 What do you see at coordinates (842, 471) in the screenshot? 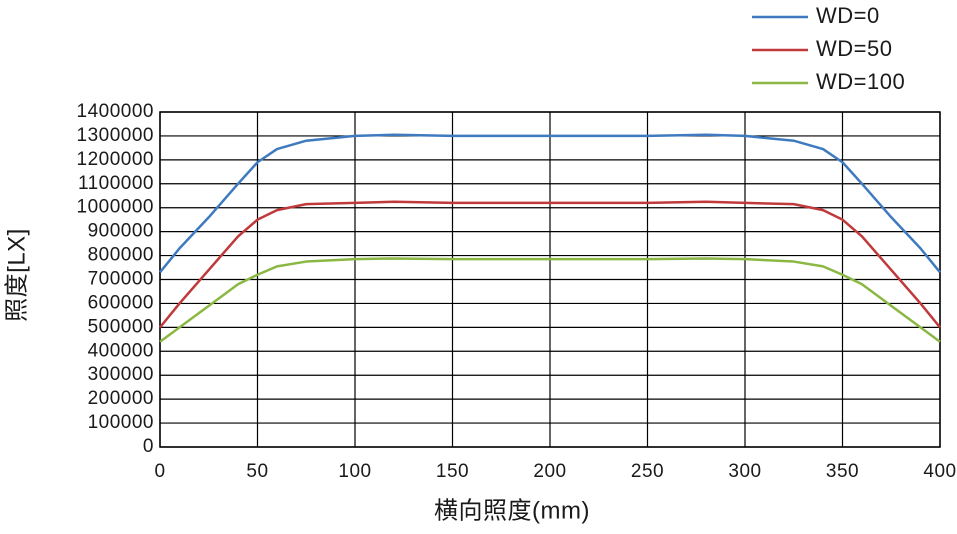
I see `x-tick-label: 350` at bounding box center [842, 471].